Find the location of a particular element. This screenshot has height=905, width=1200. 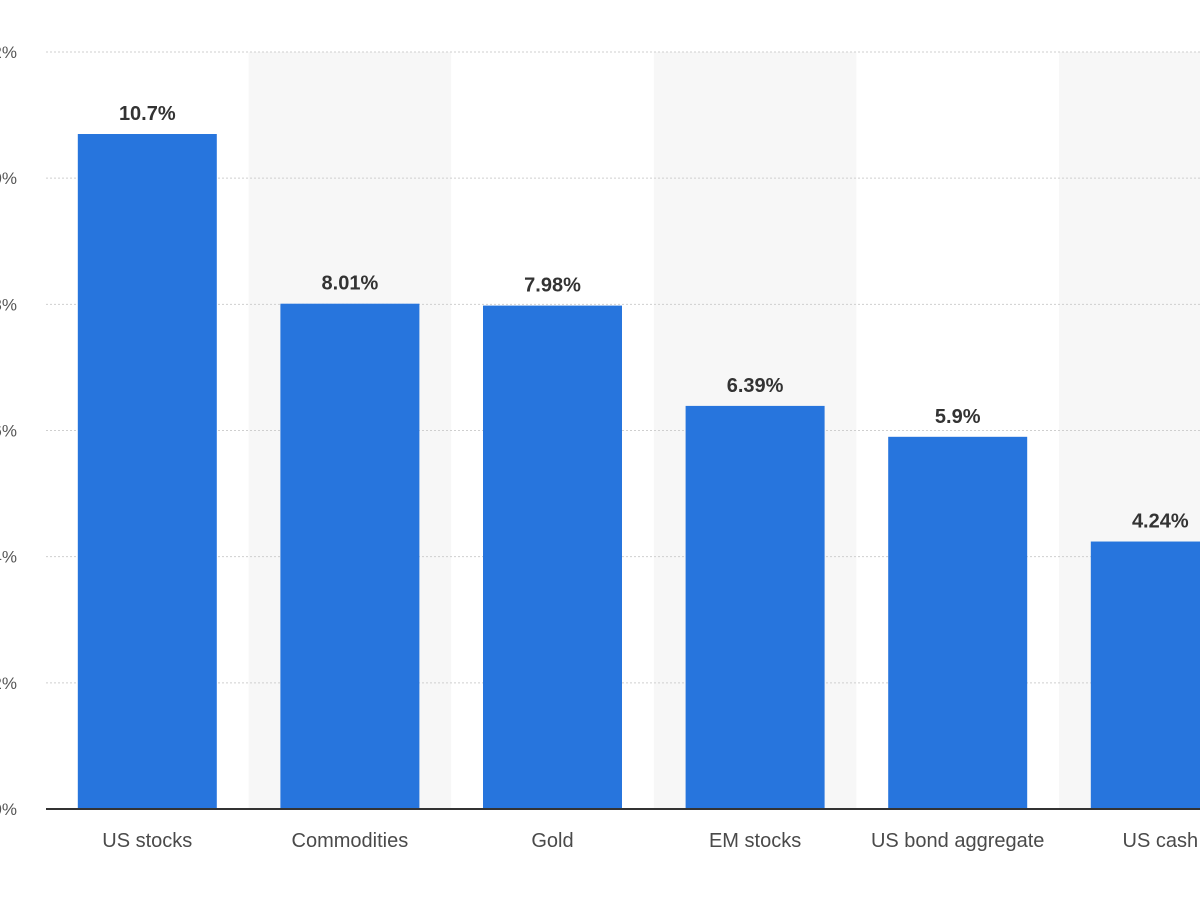

data-label: 10.7% is located at coordinates (147, 114).